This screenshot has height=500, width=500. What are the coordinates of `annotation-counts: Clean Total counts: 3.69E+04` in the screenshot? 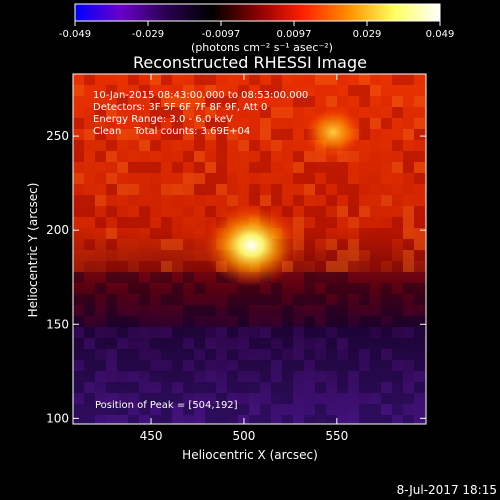 It's located at (171, 131).